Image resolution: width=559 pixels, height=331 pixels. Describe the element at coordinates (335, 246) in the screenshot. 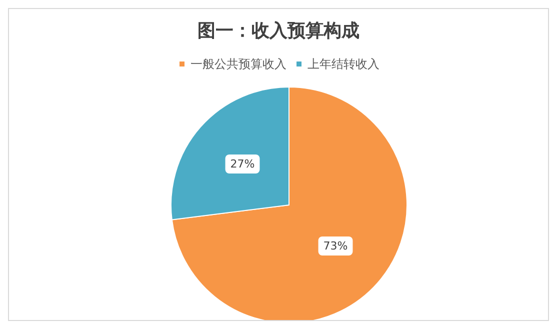

I see `data-label: 73%` at that location.